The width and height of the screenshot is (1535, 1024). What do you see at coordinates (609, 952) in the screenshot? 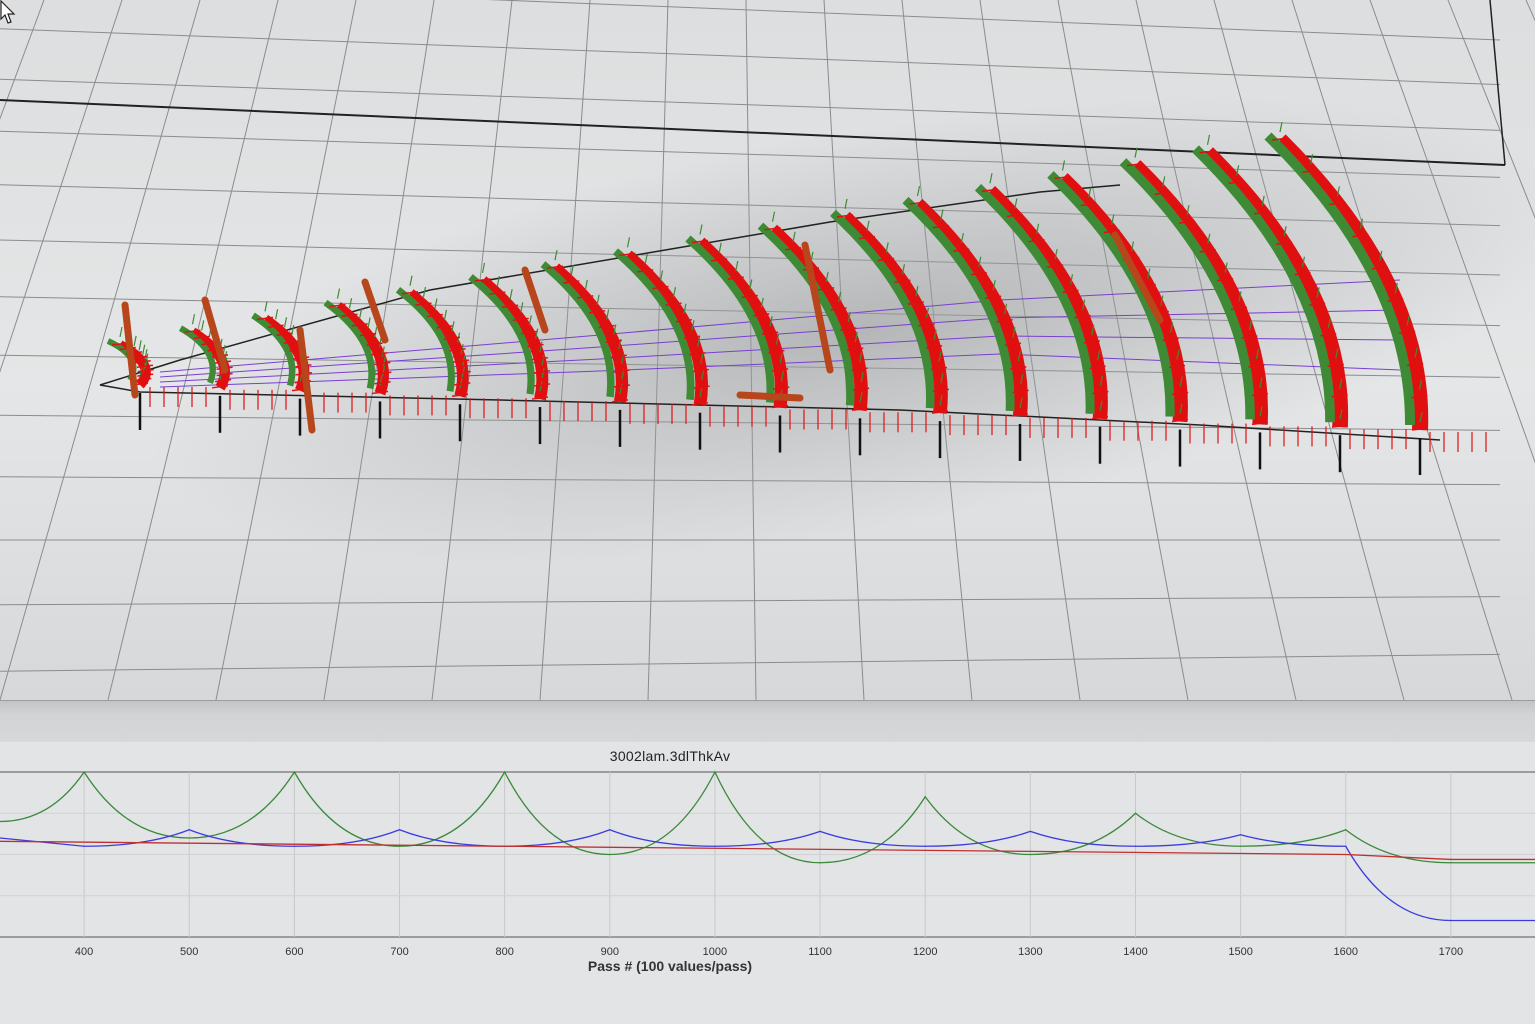
I see `x-tick-label: 900` at bounding box center [609, 952].